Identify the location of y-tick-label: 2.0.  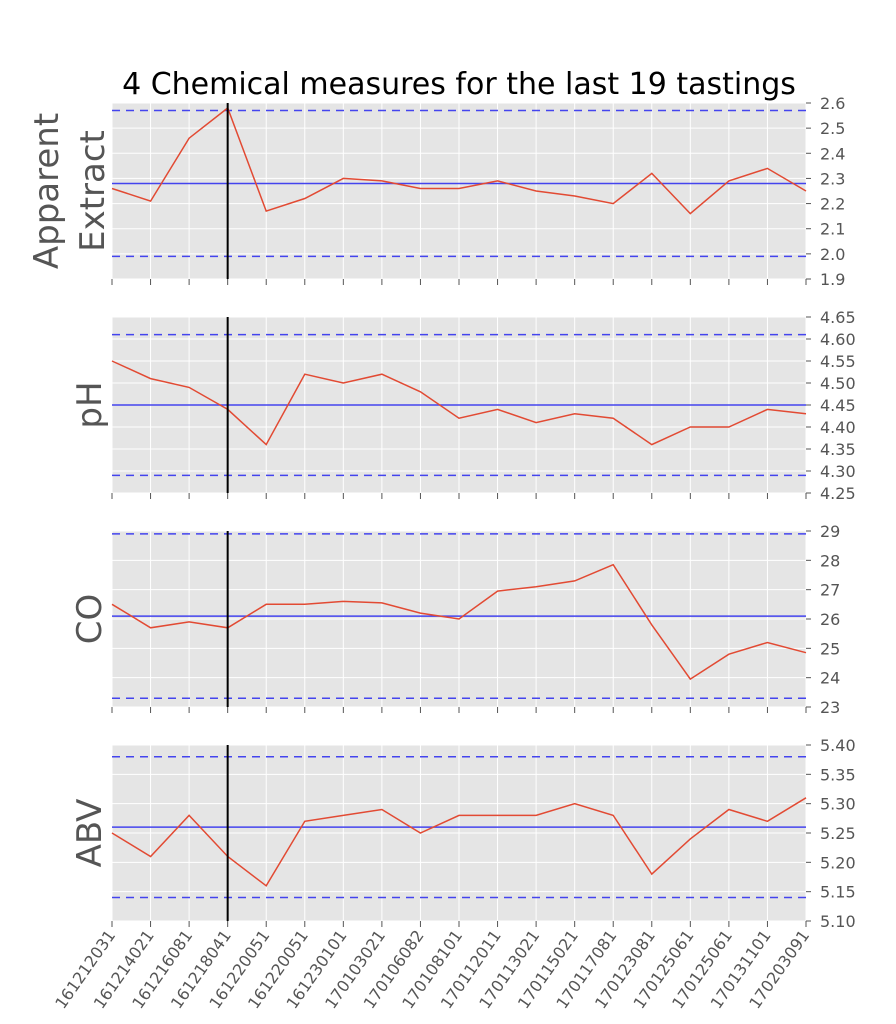
(832, 254).